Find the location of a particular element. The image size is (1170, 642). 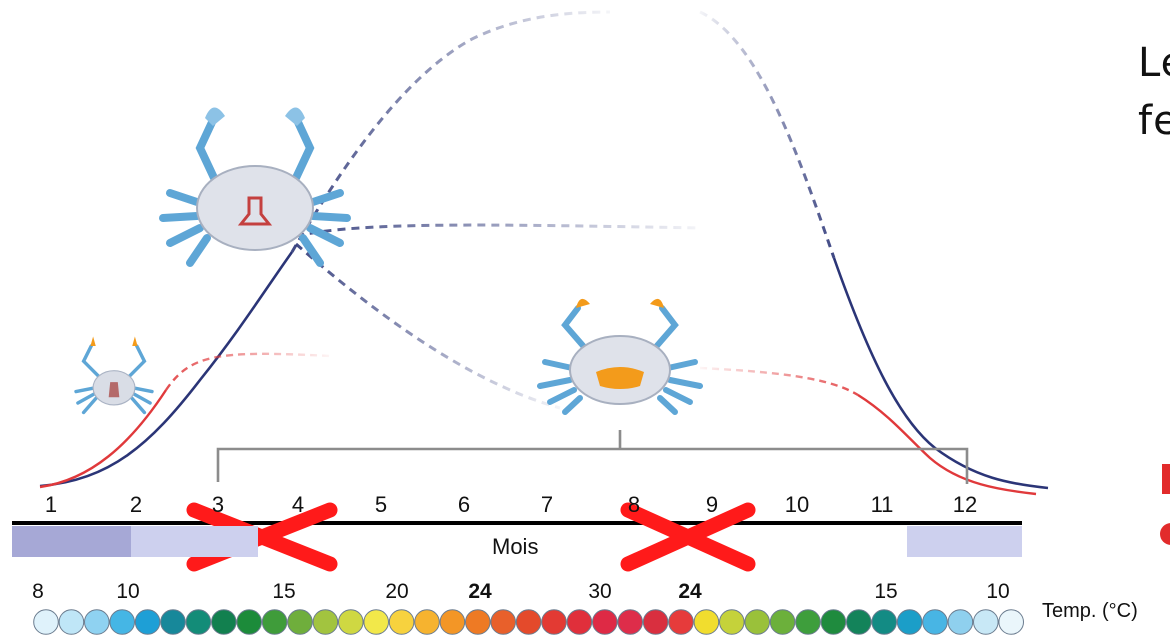

month-label: 12 is located at coordinates (965, 504).